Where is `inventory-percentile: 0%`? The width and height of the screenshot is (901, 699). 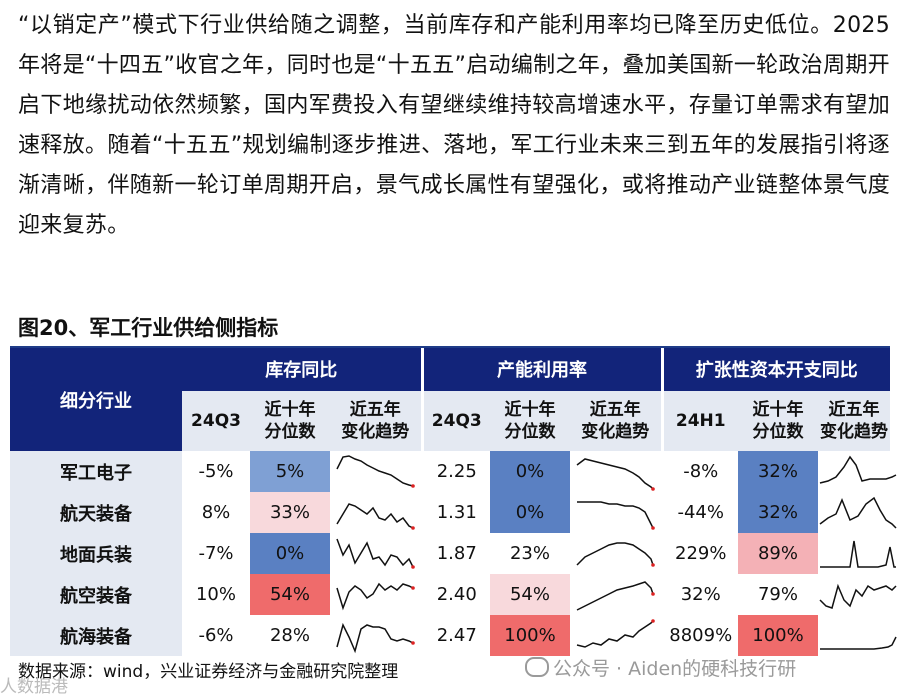
inventory-percentile: 0% is located at coordinates (290, 553).